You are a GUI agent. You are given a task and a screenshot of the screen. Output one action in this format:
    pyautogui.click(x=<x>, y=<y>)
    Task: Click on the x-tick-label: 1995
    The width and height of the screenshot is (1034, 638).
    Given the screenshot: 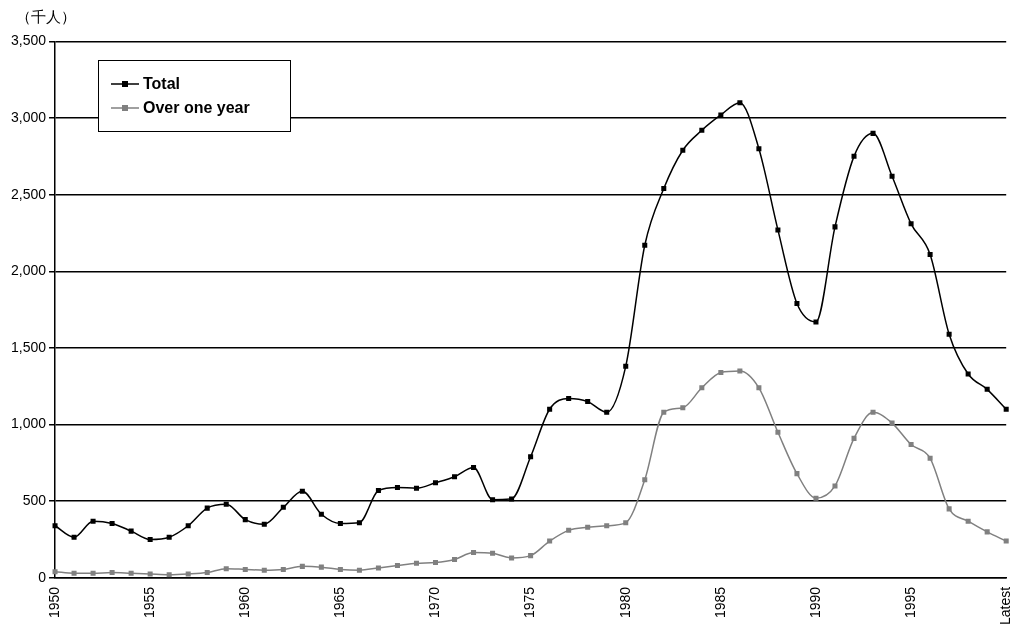 What is the action you would take?
    pyautogui.click(x=909, y=602)
    